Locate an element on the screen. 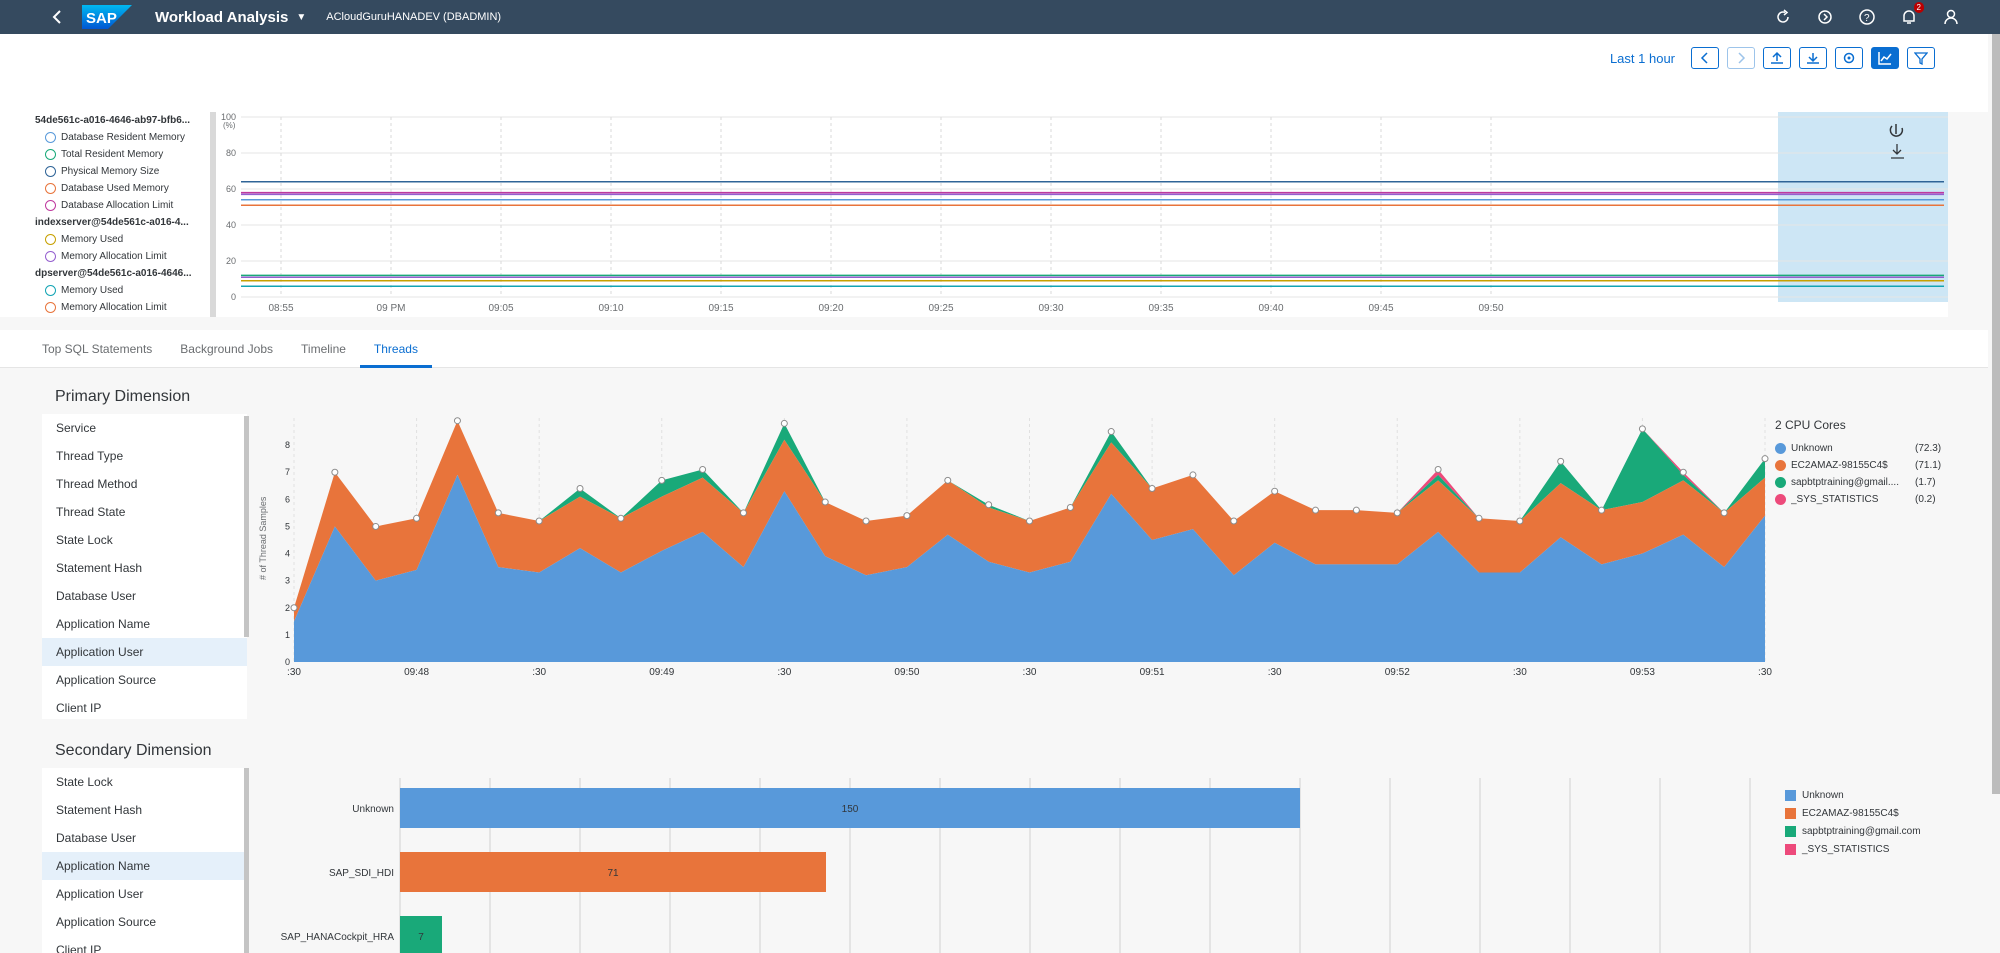 This screenshot has width=2000, height=953. cpu-legend-item: Unknown (72.3) is located at coordinates (1865, 448).